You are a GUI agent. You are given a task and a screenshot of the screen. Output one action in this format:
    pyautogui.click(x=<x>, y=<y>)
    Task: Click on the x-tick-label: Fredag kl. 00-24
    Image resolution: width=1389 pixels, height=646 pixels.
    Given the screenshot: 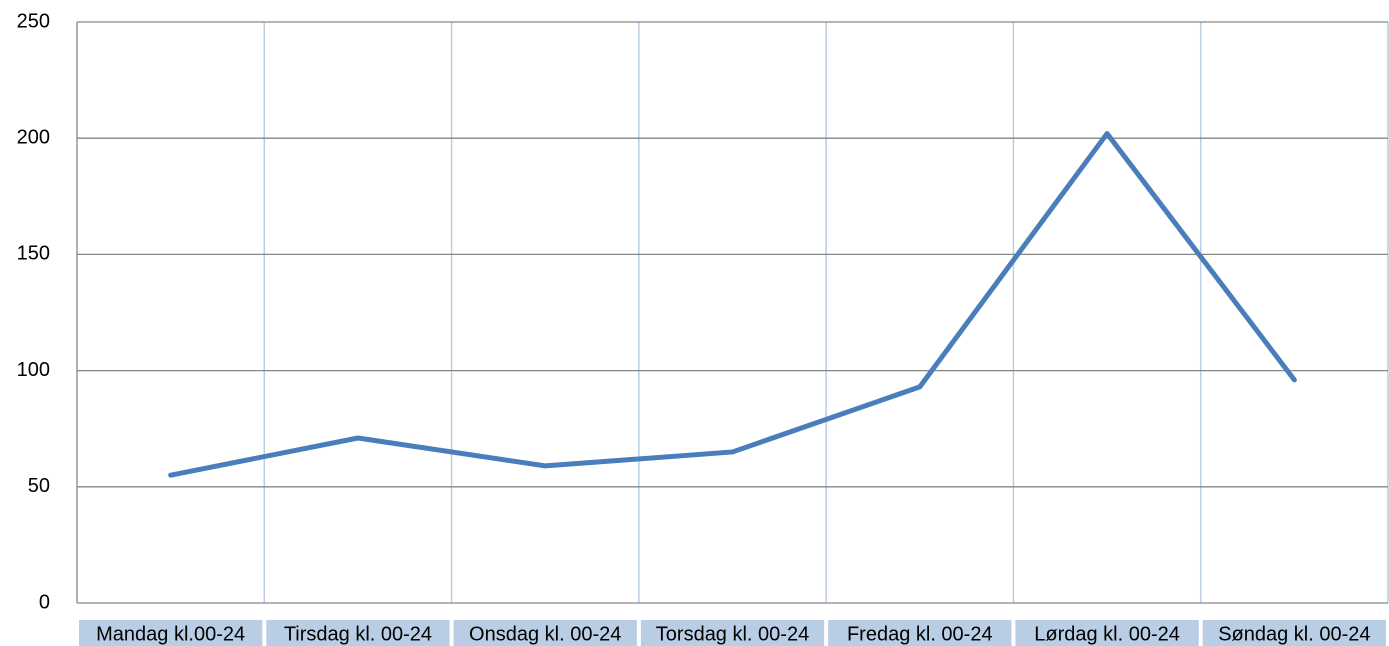 What is the action you would take?
    pyautogui.click(x=920, y=634)
    